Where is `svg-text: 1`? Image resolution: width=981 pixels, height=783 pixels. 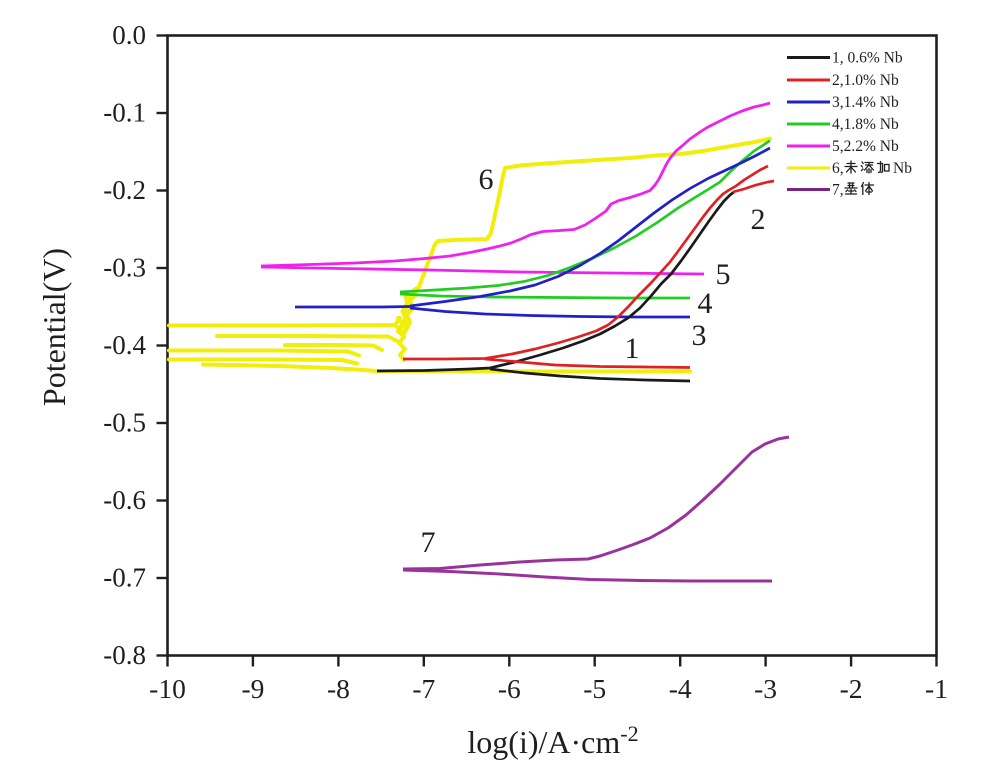
svg-text: 1 is located at coordinates (632, 348).